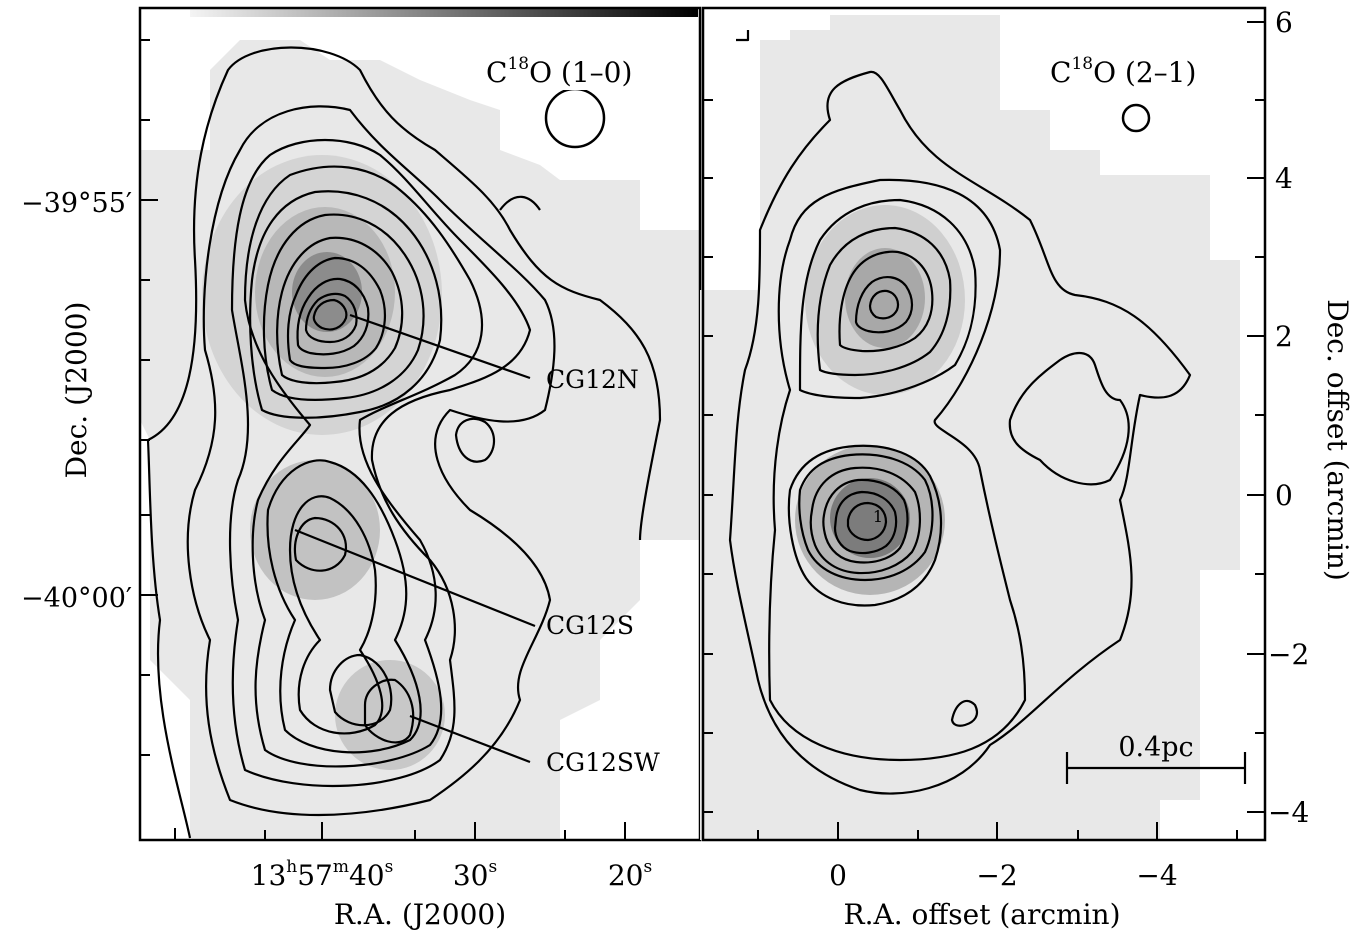 This screenshot has width=1353, height=932. What do you see at coordinates (1284, 178) in the screenshot?
I see `y-tick-label: 4` at bounding box center [1284, 178].